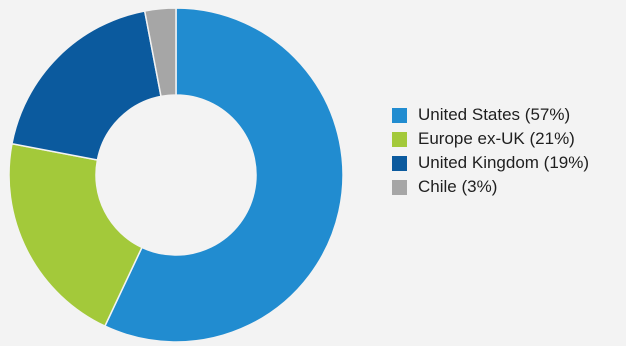 The width and height of the screenshot is (626, 346). I want to click on legend-item-europe-ex-uk: Europe ex-UK (21%), so click(490, 139).